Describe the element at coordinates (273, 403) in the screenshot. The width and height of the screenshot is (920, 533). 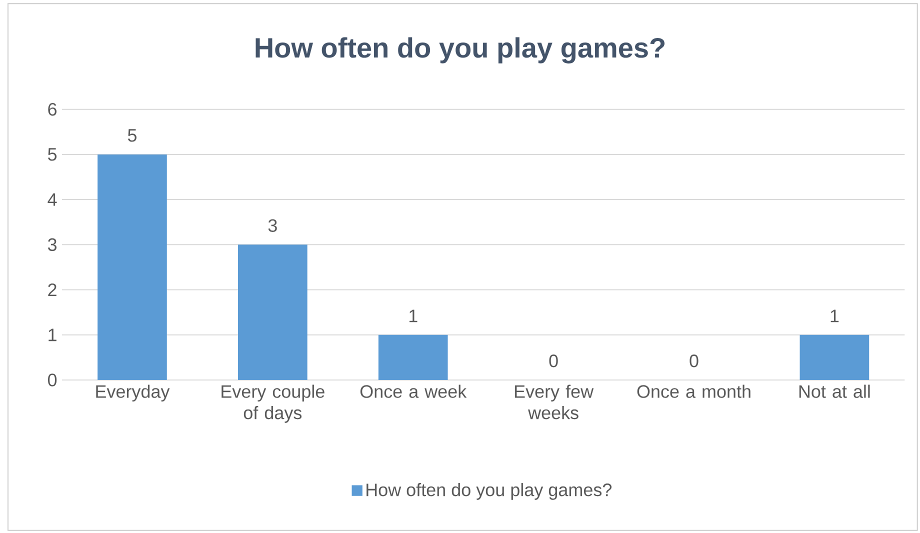
I see `x-tick-label: Every couple of days` at that location.